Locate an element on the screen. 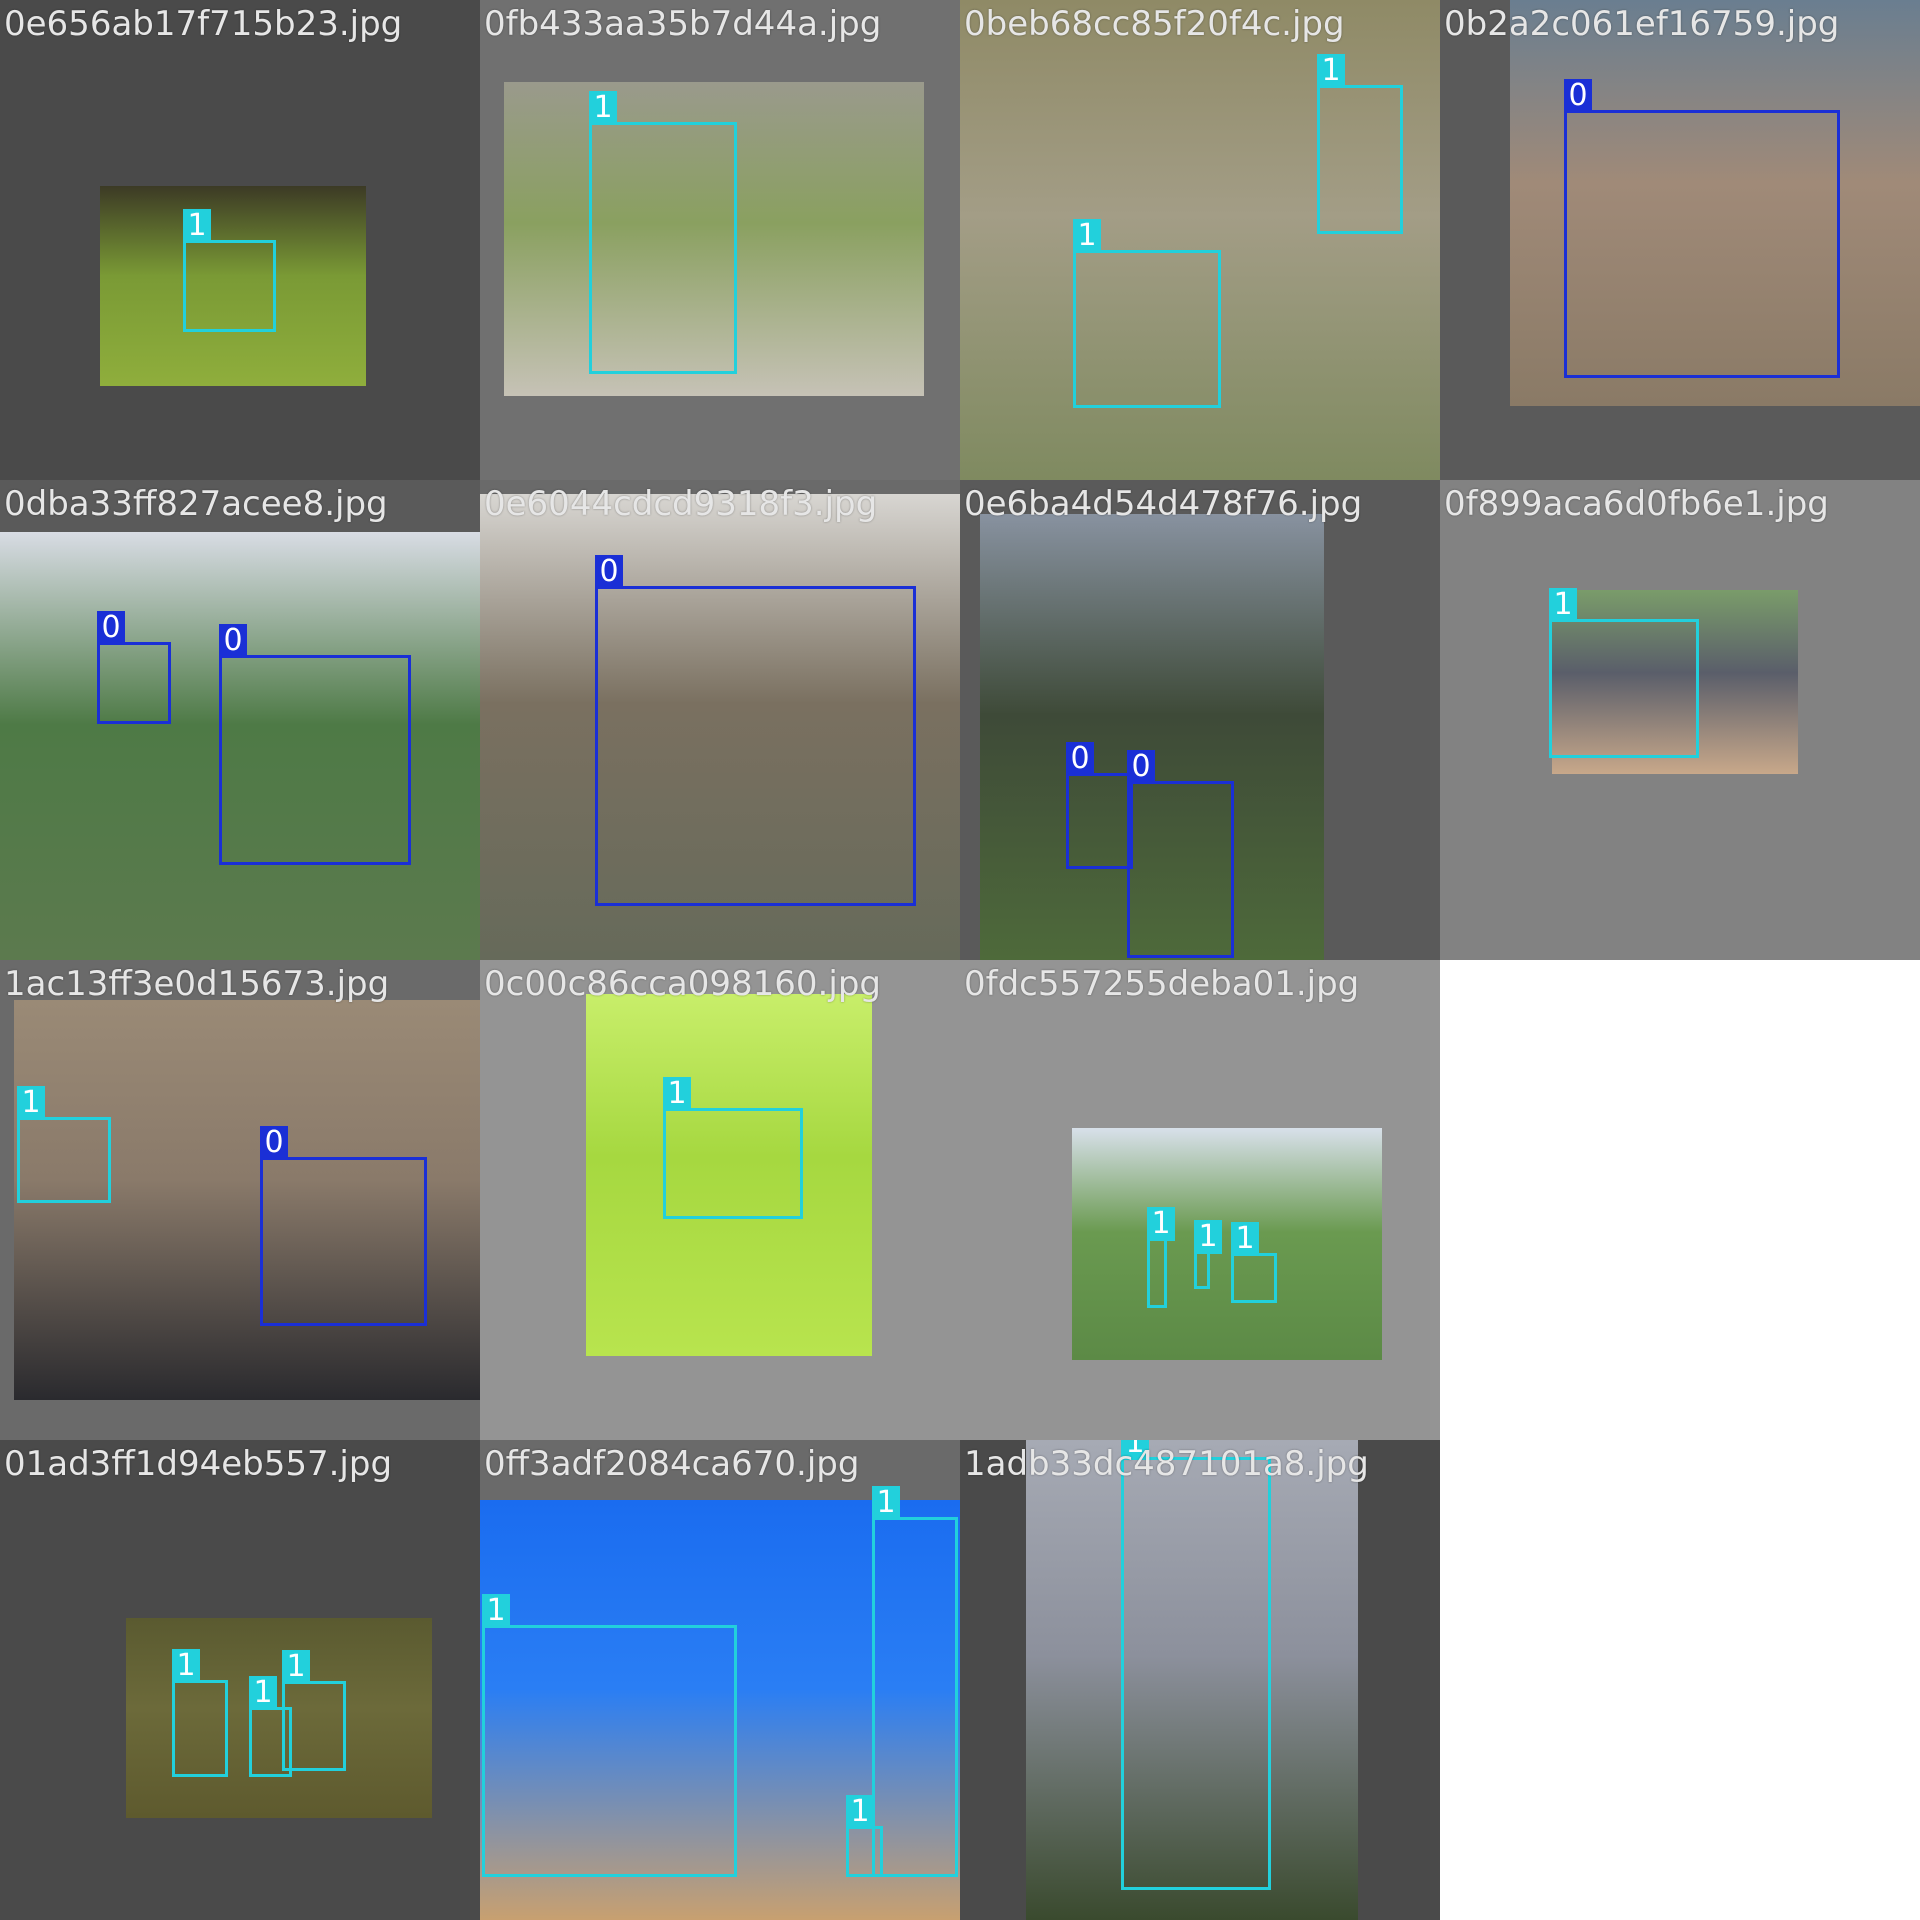 The image size is (1920, 1920). mosaic-tile: 0c00c86cca098160.jpg 1 is located at coordinates (720, 1200).